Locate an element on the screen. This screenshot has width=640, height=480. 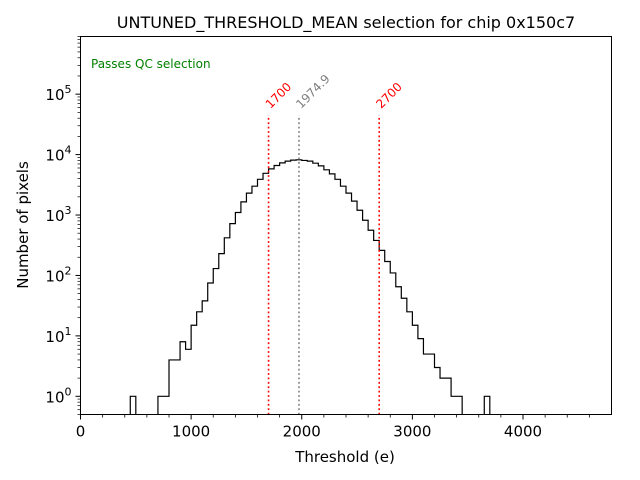
status-text: Passes QC selection is located at coordinates (151, 64).